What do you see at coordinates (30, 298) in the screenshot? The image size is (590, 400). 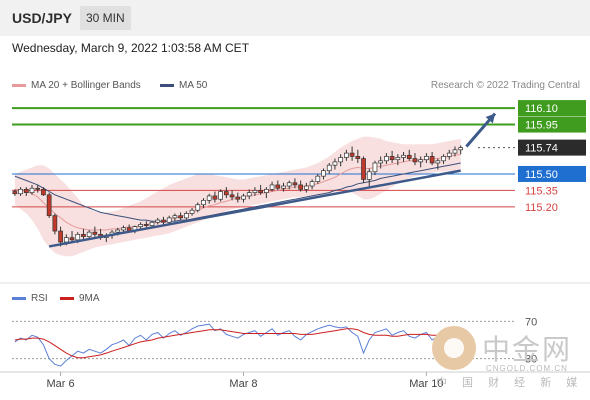 I see `legend-item-rsi: RSI` at bounding box center [30, 298].